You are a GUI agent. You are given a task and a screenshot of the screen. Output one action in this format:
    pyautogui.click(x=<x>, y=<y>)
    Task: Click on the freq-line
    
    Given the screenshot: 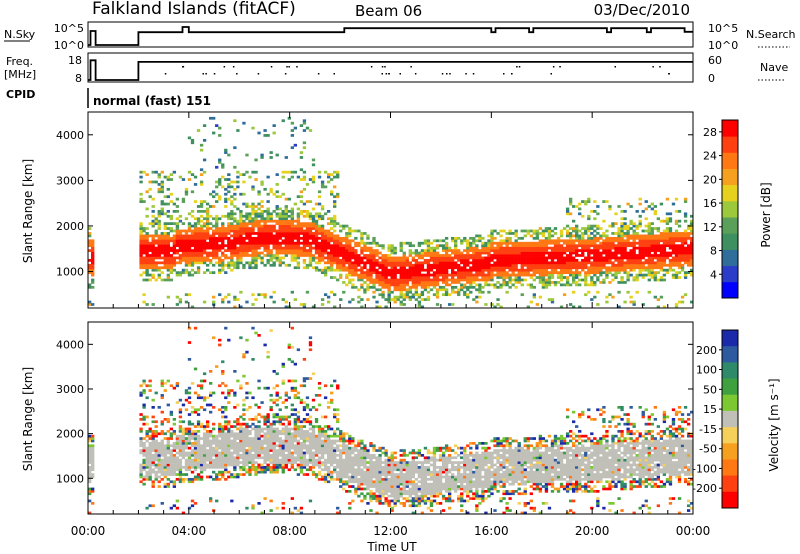 What is the action you would take?
    pyautogui.click(x=390, y=70)
    